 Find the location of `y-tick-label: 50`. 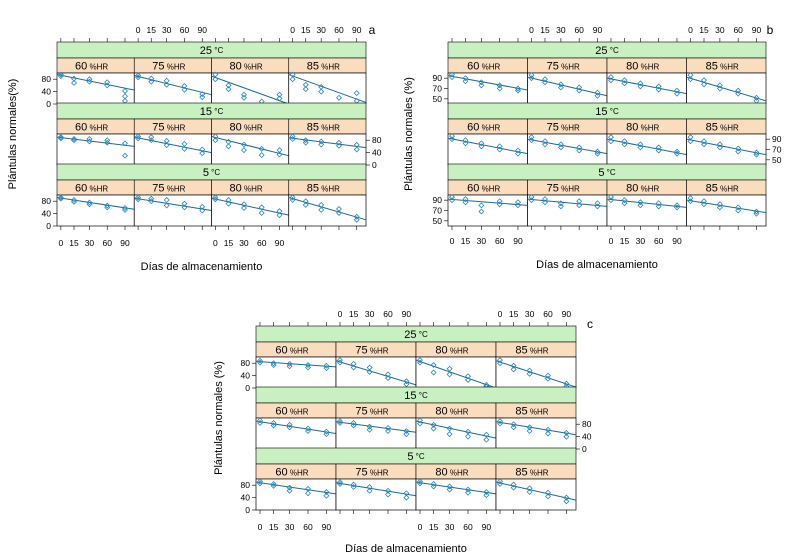

y-tick-label: 50 is located at coordinates (438, 99).